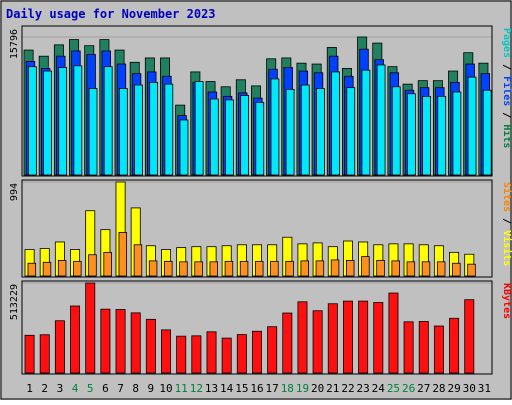 Image resolution: width=512 pixels, height=405 pixels. I want to click on legend-entry: Visits, so click(506, 248).